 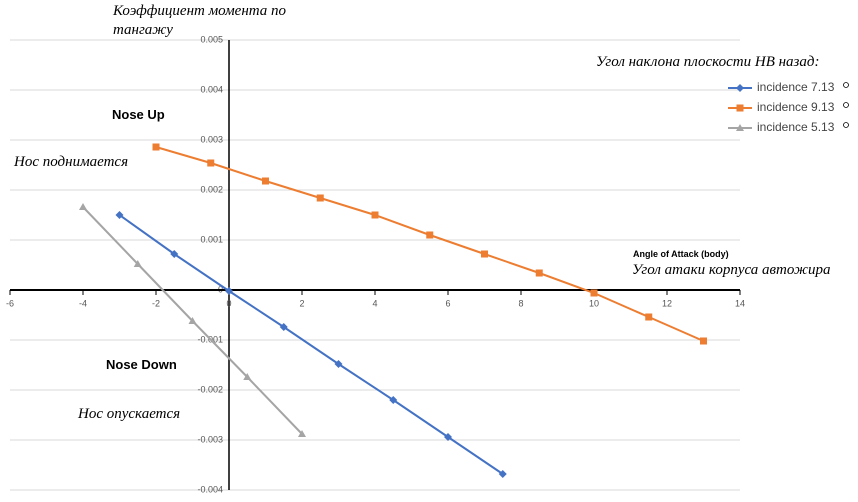 I want to click on y-tick-label: -0.002, so click(x=210, y=389).